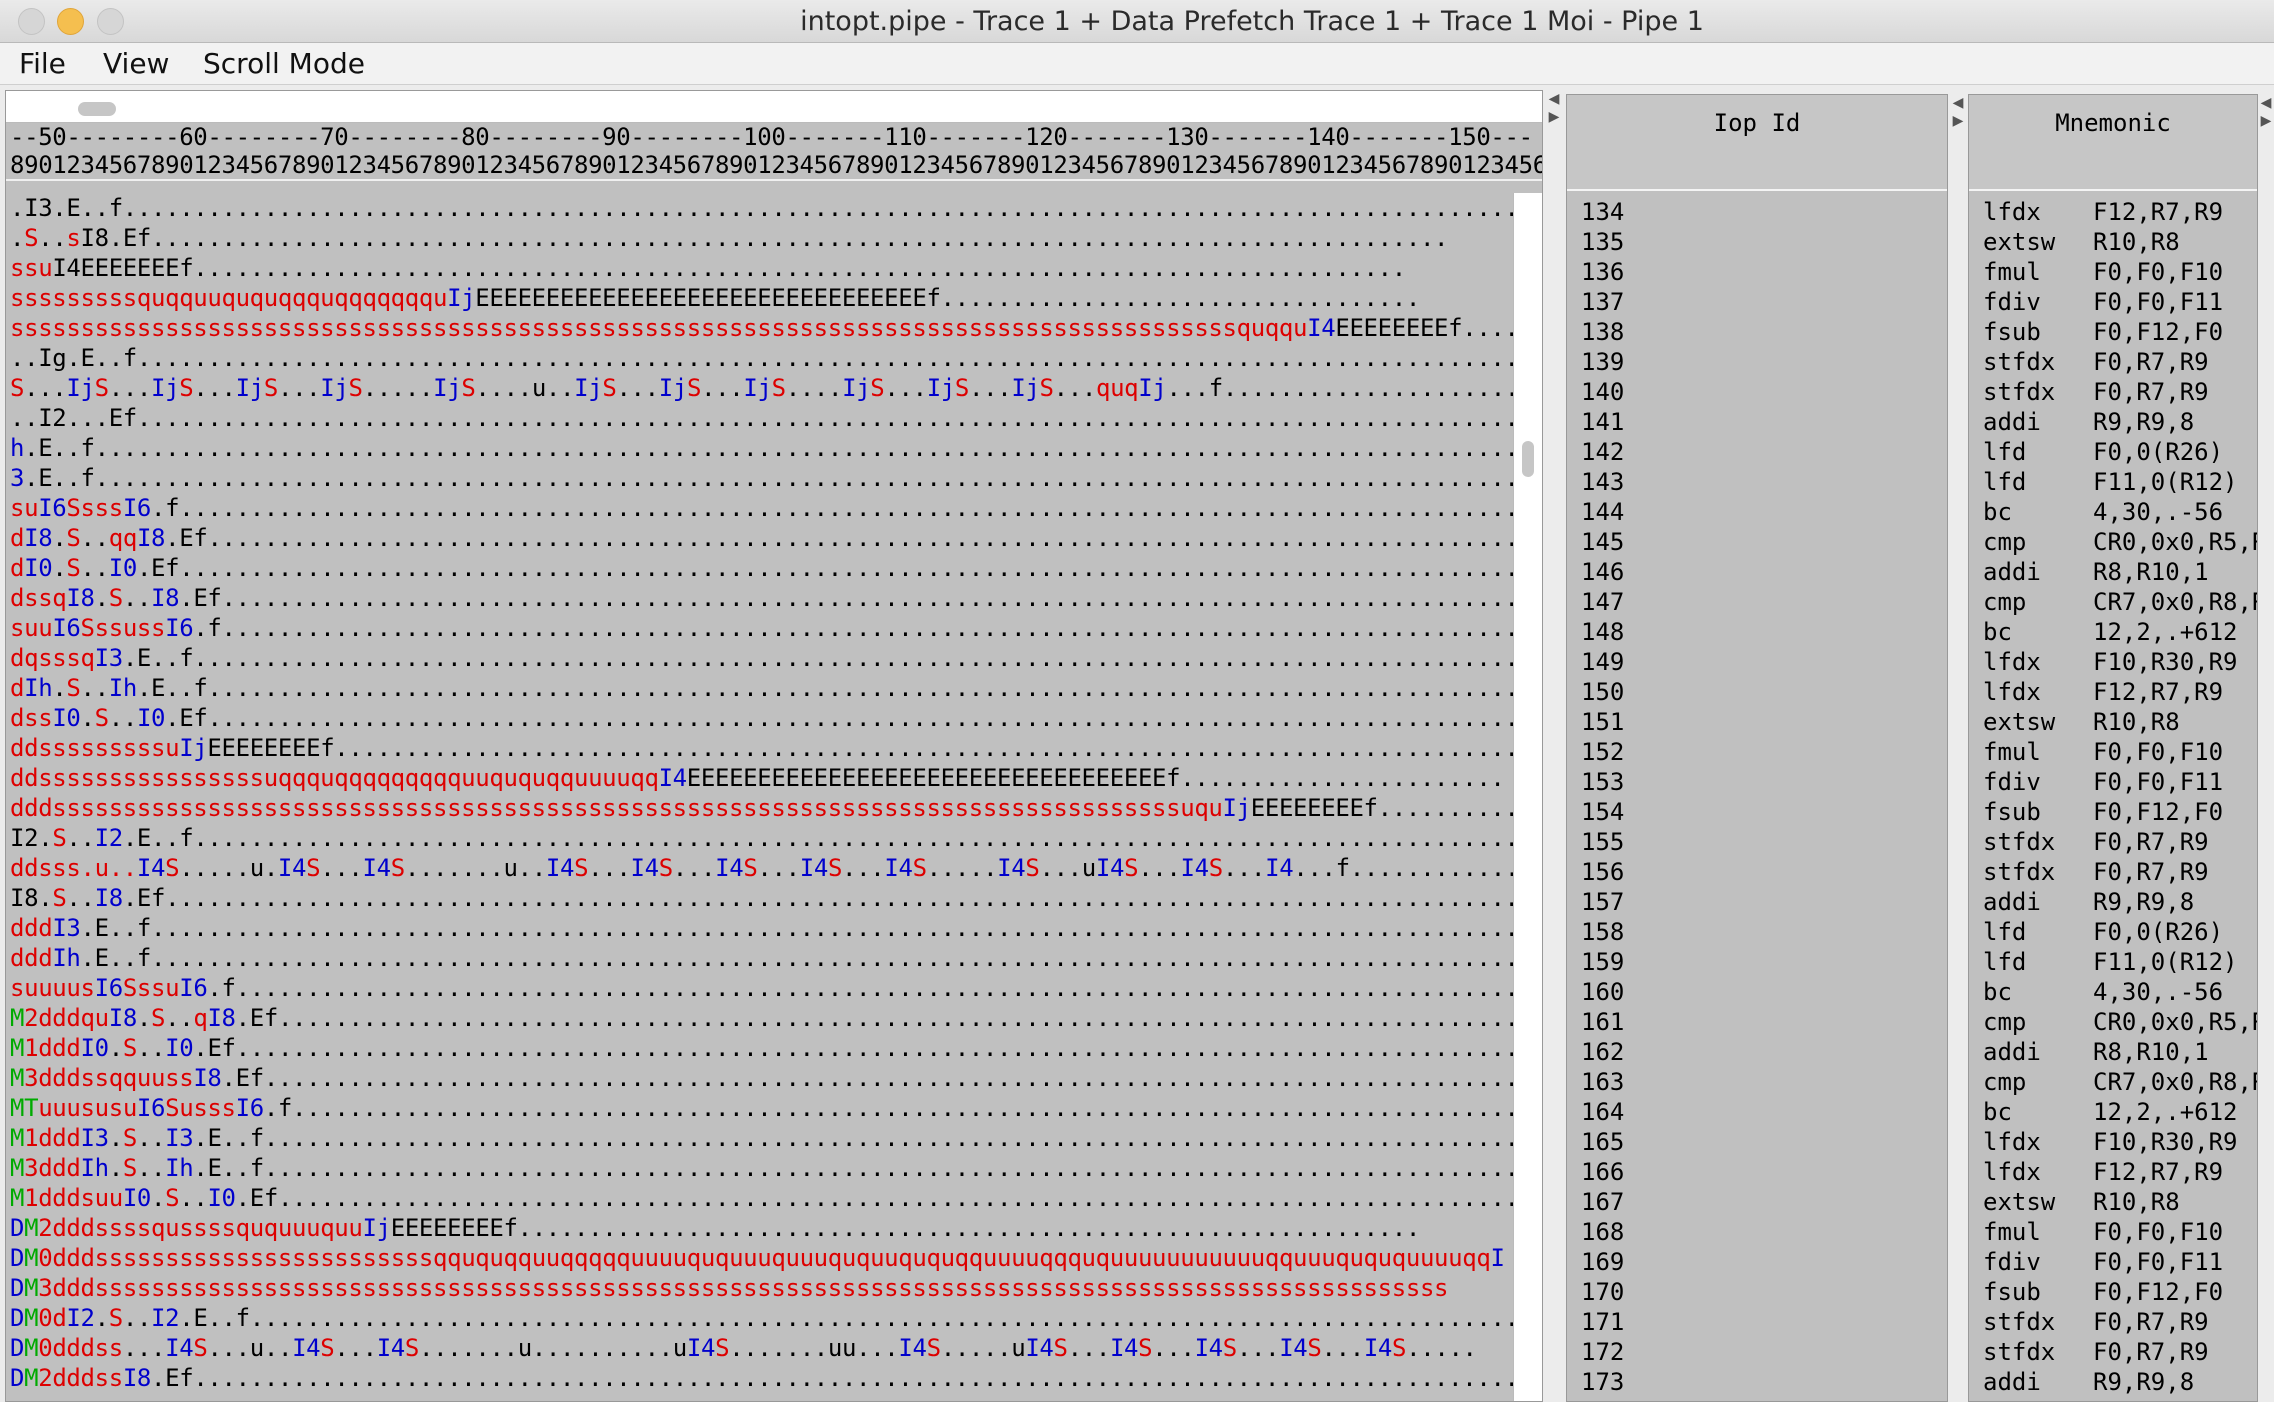 This screenshot has width=2274, height=1402. What do you see at coordinates (97, 109) in the screenshot?
I see `horizontal-scroll-thumb` at bounding box center [97, 109].